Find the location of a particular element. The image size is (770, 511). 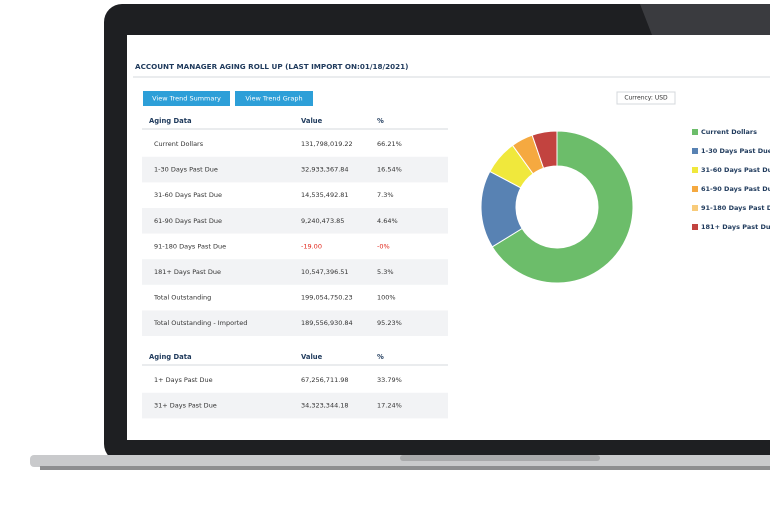

table-cell: 14,535,492.81 is located at coordinates (325, 195).